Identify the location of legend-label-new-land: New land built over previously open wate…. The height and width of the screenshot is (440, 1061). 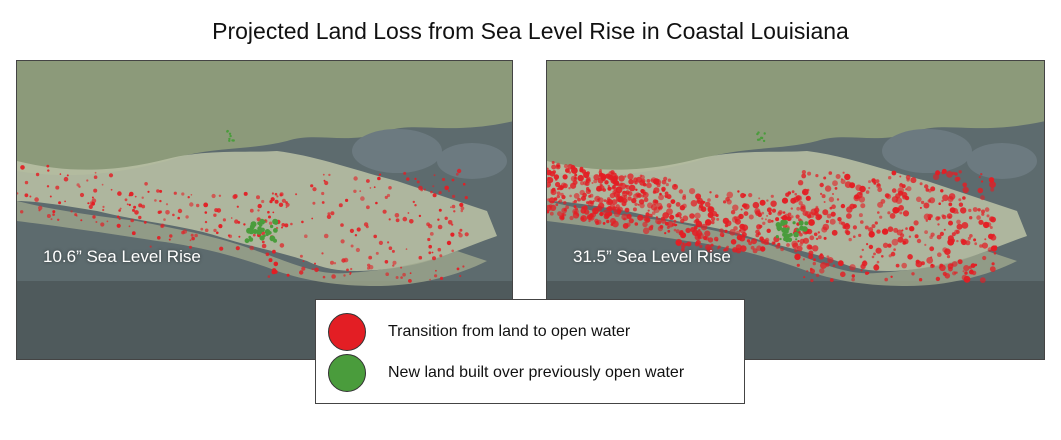
(536, 372).